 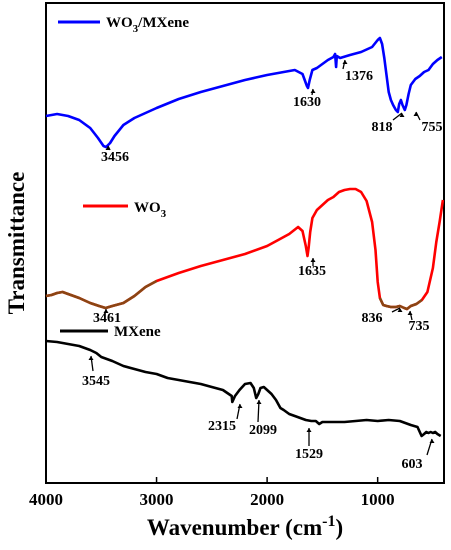 I want to click on x-tick-label-1000: 1000, so click(x=378, y=499).